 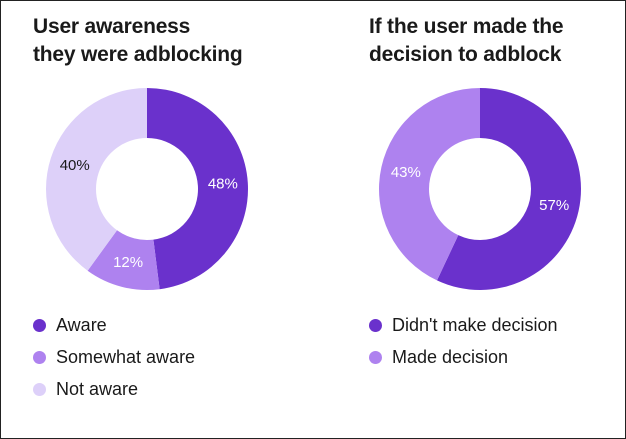 I want to click on slice-label-somewhat-aware: 12%, so click(x=128, y=262).